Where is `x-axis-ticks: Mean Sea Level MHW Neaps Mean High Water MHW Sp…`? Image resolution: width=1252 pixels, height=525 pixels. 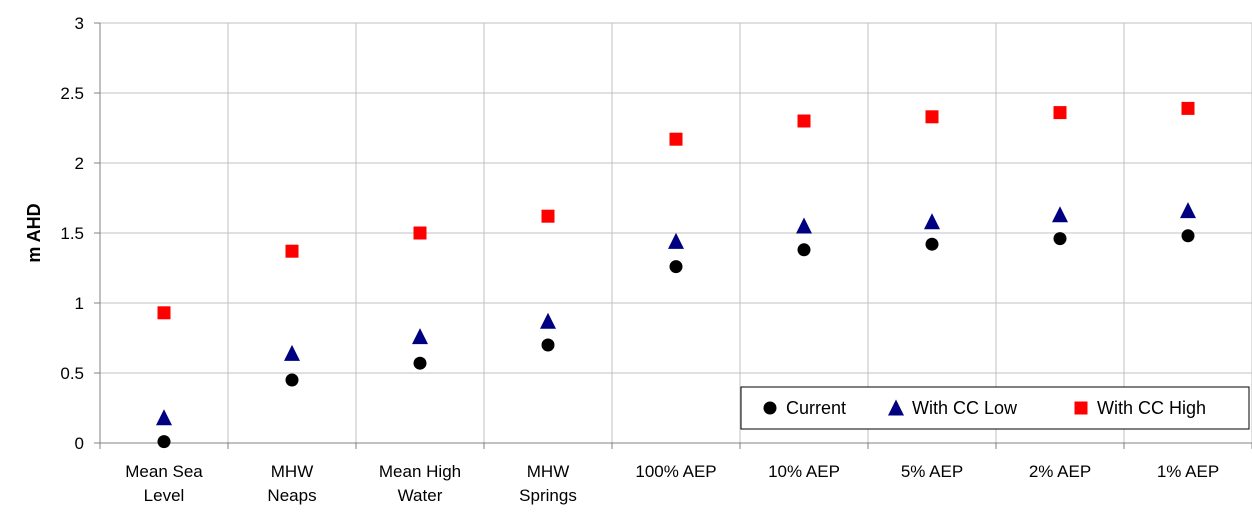
x-axis-ticks: Mean Sea Level MHW Neaps Mean High Water MHW Sp… is located at coordinates (675, 474).